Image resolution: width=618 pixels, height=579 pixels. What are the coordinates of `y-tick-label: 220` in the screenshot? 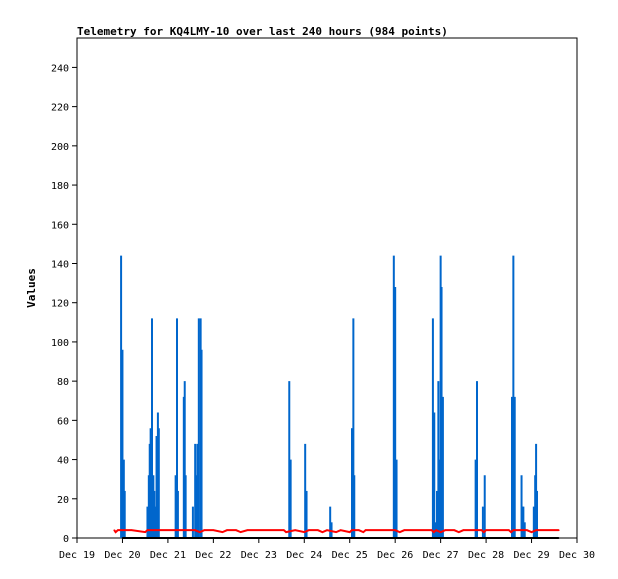 It's located at (60, 108).